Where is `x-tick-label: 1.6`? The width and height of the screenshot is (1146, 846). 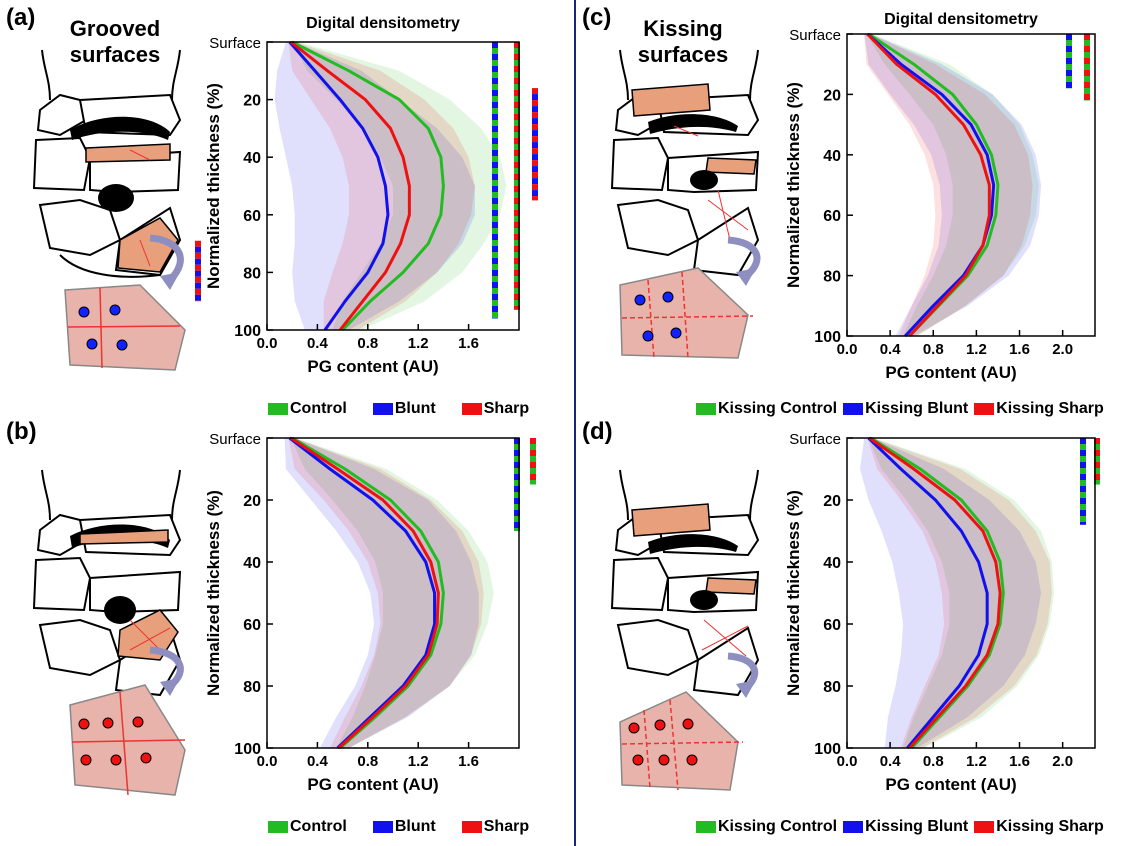 x-tick-label: 1.6 is located at coordinates (468, 761).